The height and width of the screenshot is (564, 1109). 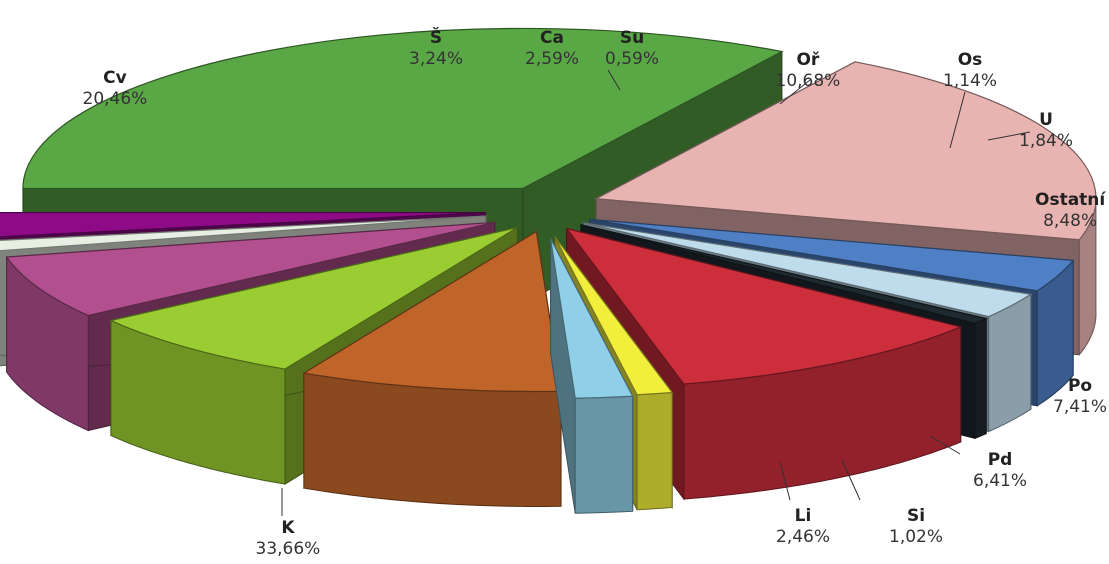 I want to click on slice-percent: 7,41%, so click(x=1080, y=407).